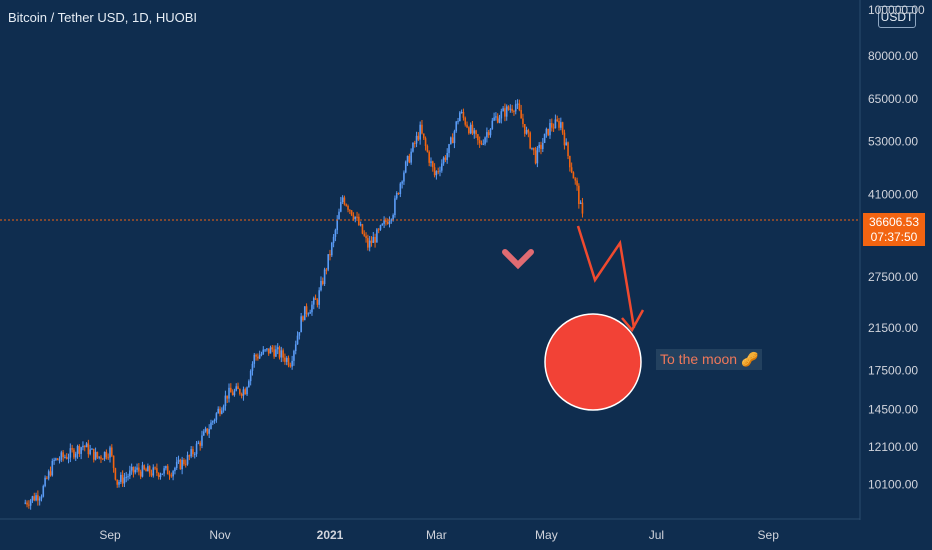 Image resolution: width=932 pixels, height=550 pixels. I want to click on currency-badge: USDT, so click(897, 17).